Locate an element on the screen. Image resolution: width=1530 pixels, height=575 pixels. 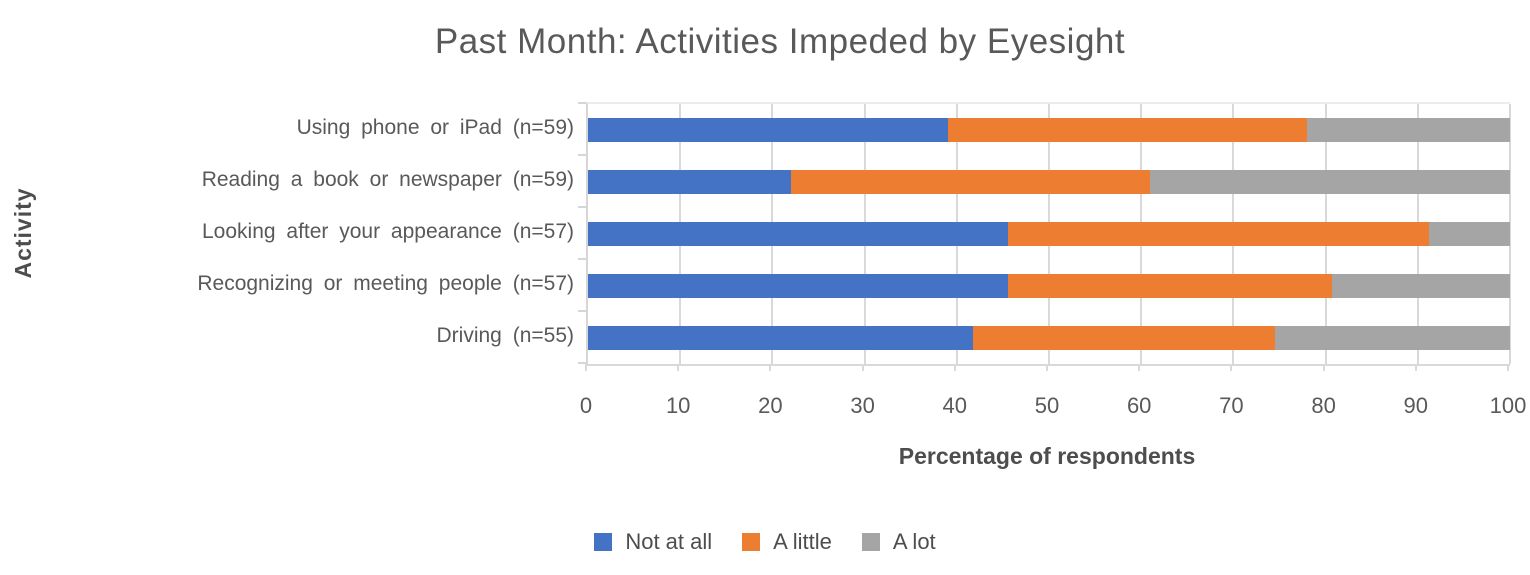
legend-label: A little is located at coordinates (802, 541).